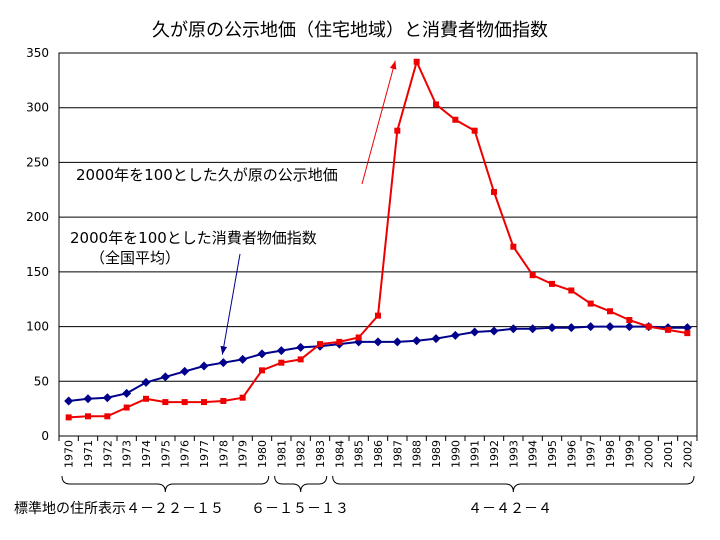  Describe the element at coordinates (193, 238) in the screenshot. I see `annotation-cpi: 2000年を100とした消費者物価指数` at that location.